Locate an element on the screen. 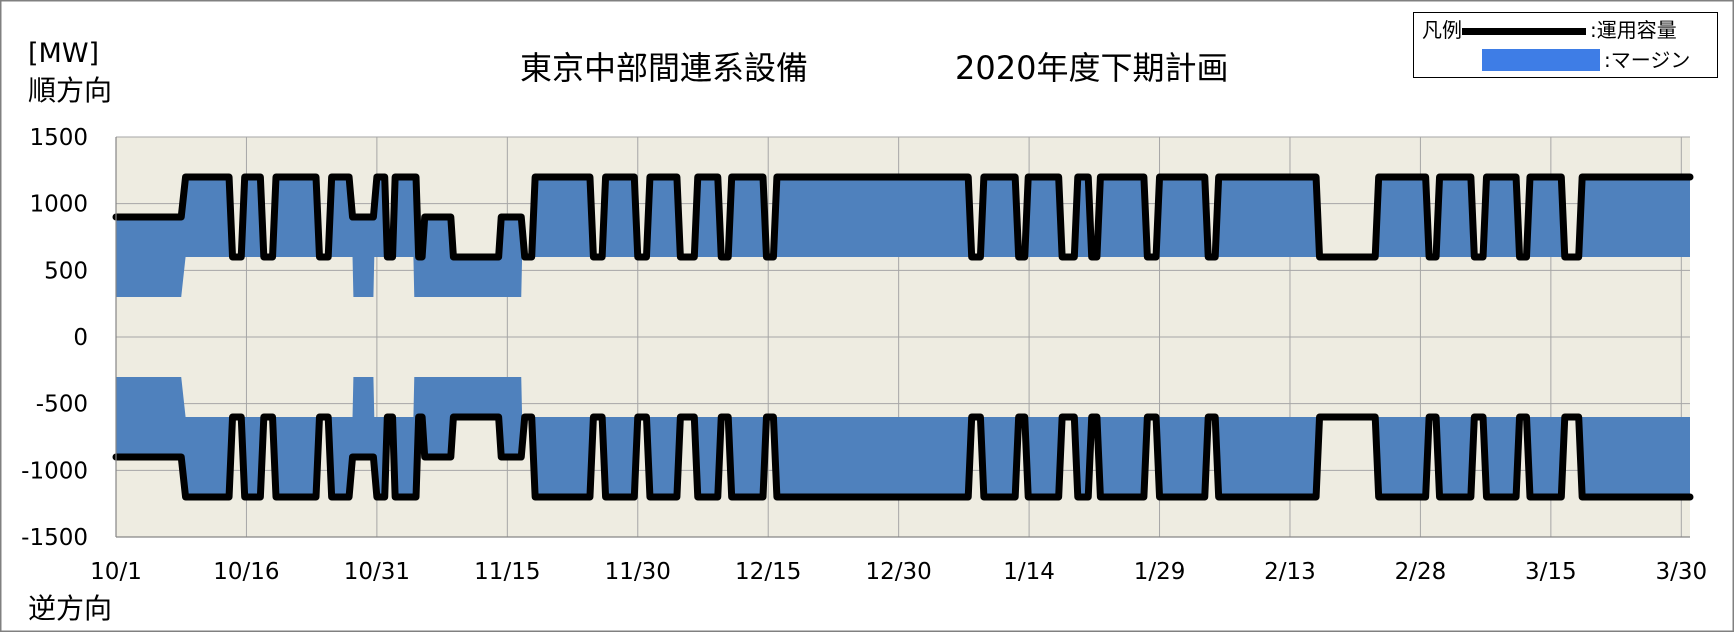  legend-margin-label: :マージン is located at coordinates (1647, 60).